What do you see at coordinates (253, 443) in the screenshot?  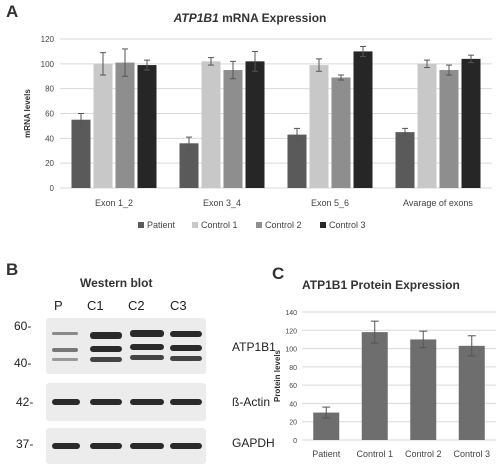 I see `row-label-gapdh: GAPDH` at bounding box center [253, 443].